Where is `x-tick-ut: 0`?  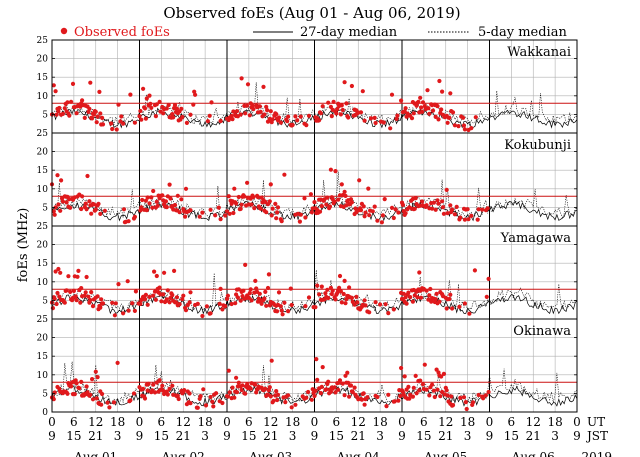
x-tick-ut: 0 is located at coordinates (227, 422).